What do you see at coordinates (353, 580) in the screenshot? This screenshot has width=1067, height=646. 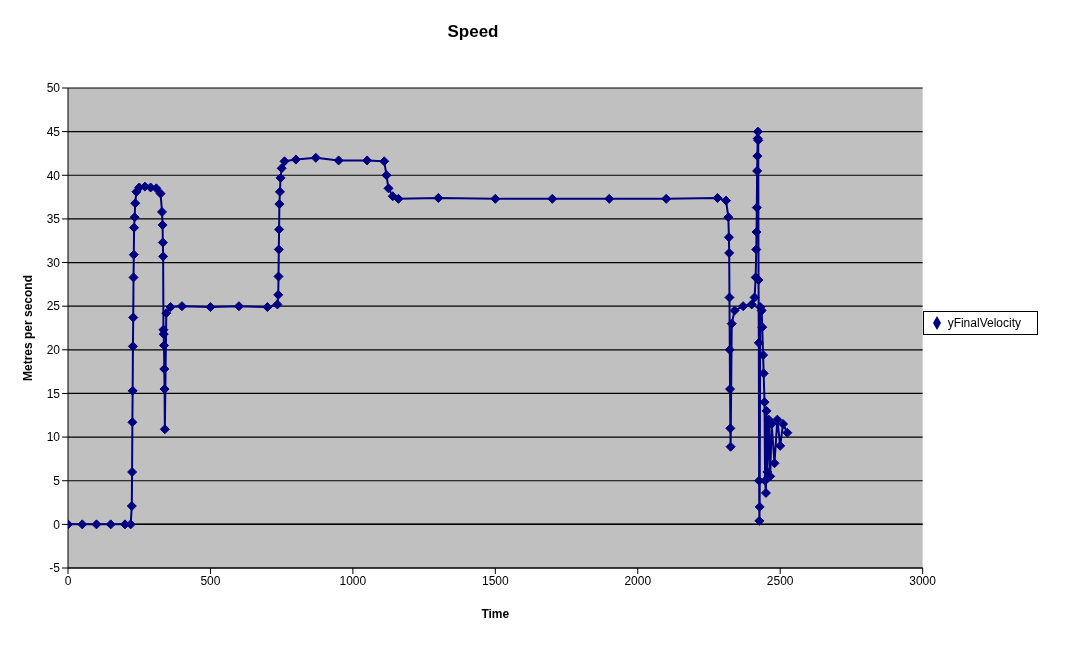 I see `x-tick-label: 1000` at bounding box center [353, 580].